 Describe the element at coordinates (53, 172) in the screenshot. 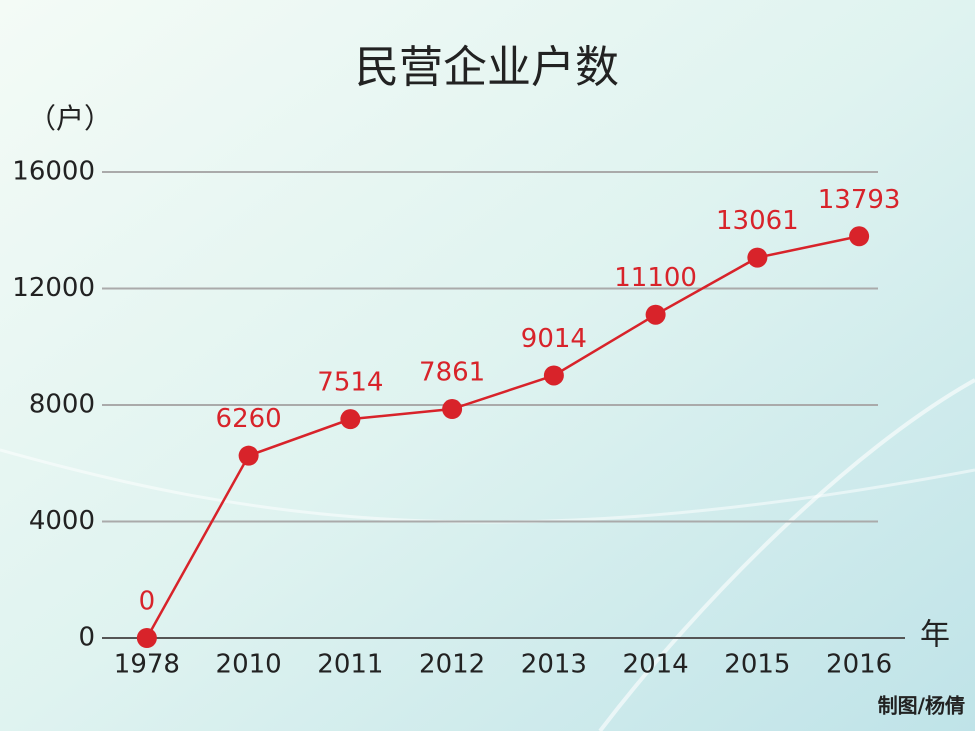

I see `y-tick-label: 16000` at that location.